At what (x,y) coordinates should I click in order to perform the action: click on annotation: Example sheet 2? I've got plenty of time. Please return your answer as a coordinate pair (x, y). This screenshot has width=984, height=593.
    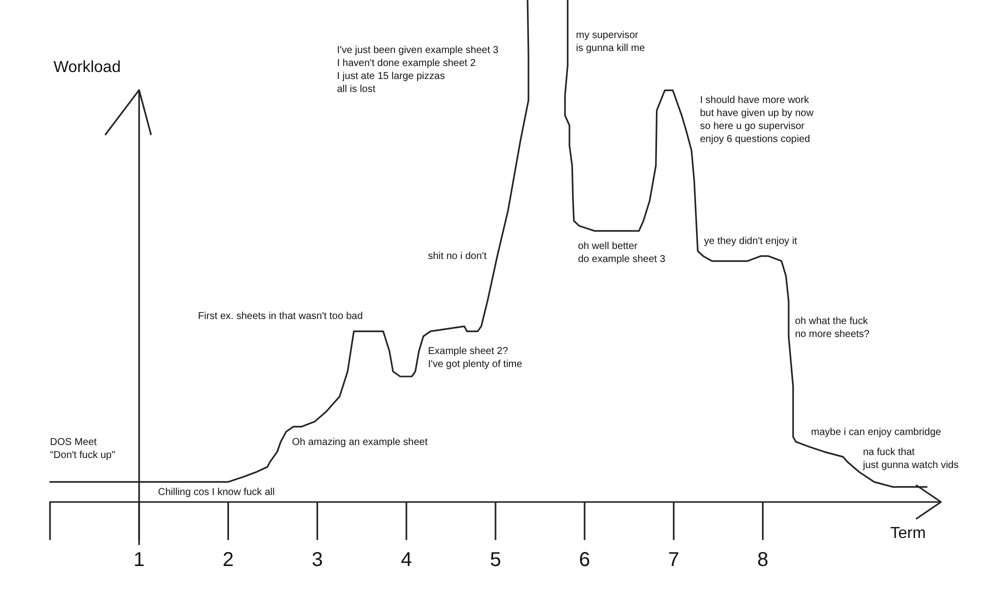
    Looking at the image, I should click on (475, 358).